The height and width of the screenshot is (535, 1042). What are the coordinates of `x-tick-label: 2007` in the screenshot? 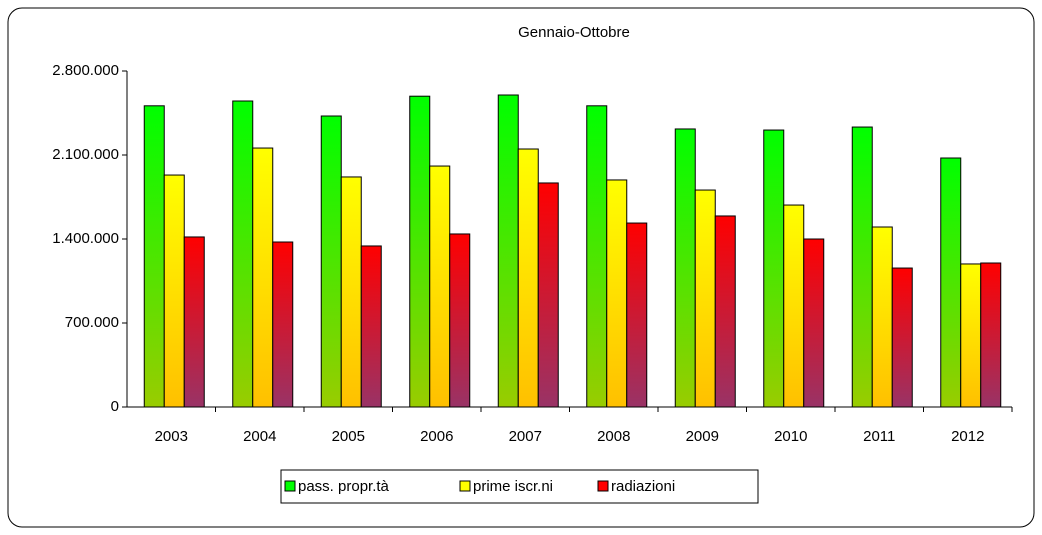 It's located at (525, 436).